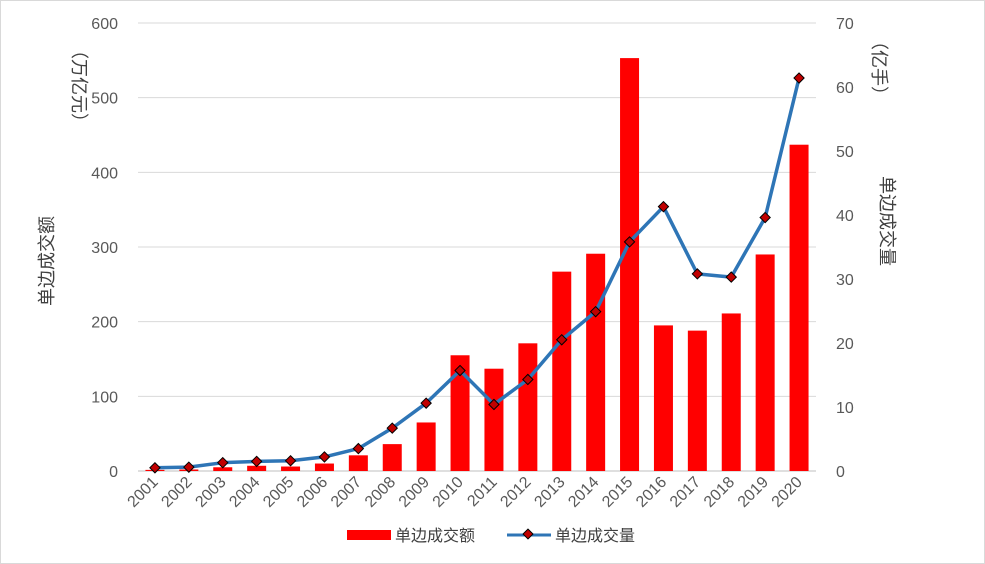  What do you see at coordinates (47, 261) in the screenshot?
I see `left-axis-label: 单边成交额` at bounding box center [47, 261].